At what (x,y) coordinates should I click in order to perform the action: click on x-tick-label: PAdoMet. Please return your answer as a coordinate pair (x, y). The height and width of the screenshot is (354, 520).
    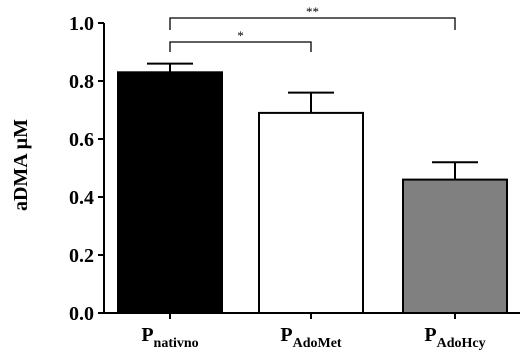
    Looking at the image, I should click on (311, 337).